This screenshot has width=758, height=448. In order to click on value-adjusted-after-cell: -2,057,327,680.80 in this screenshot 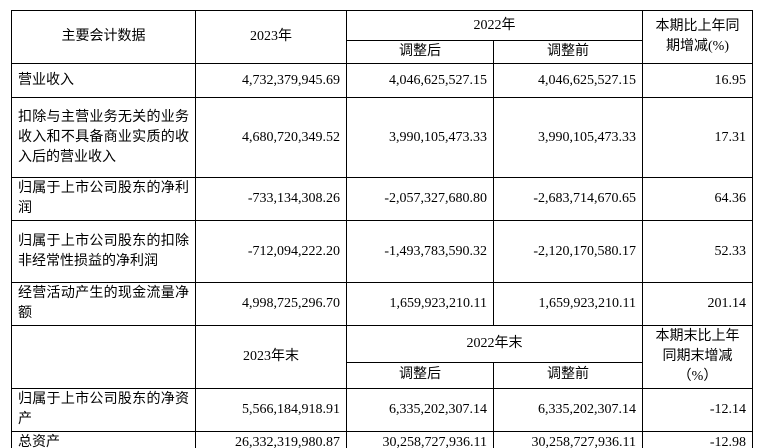, I will do `click(420, 199)`.